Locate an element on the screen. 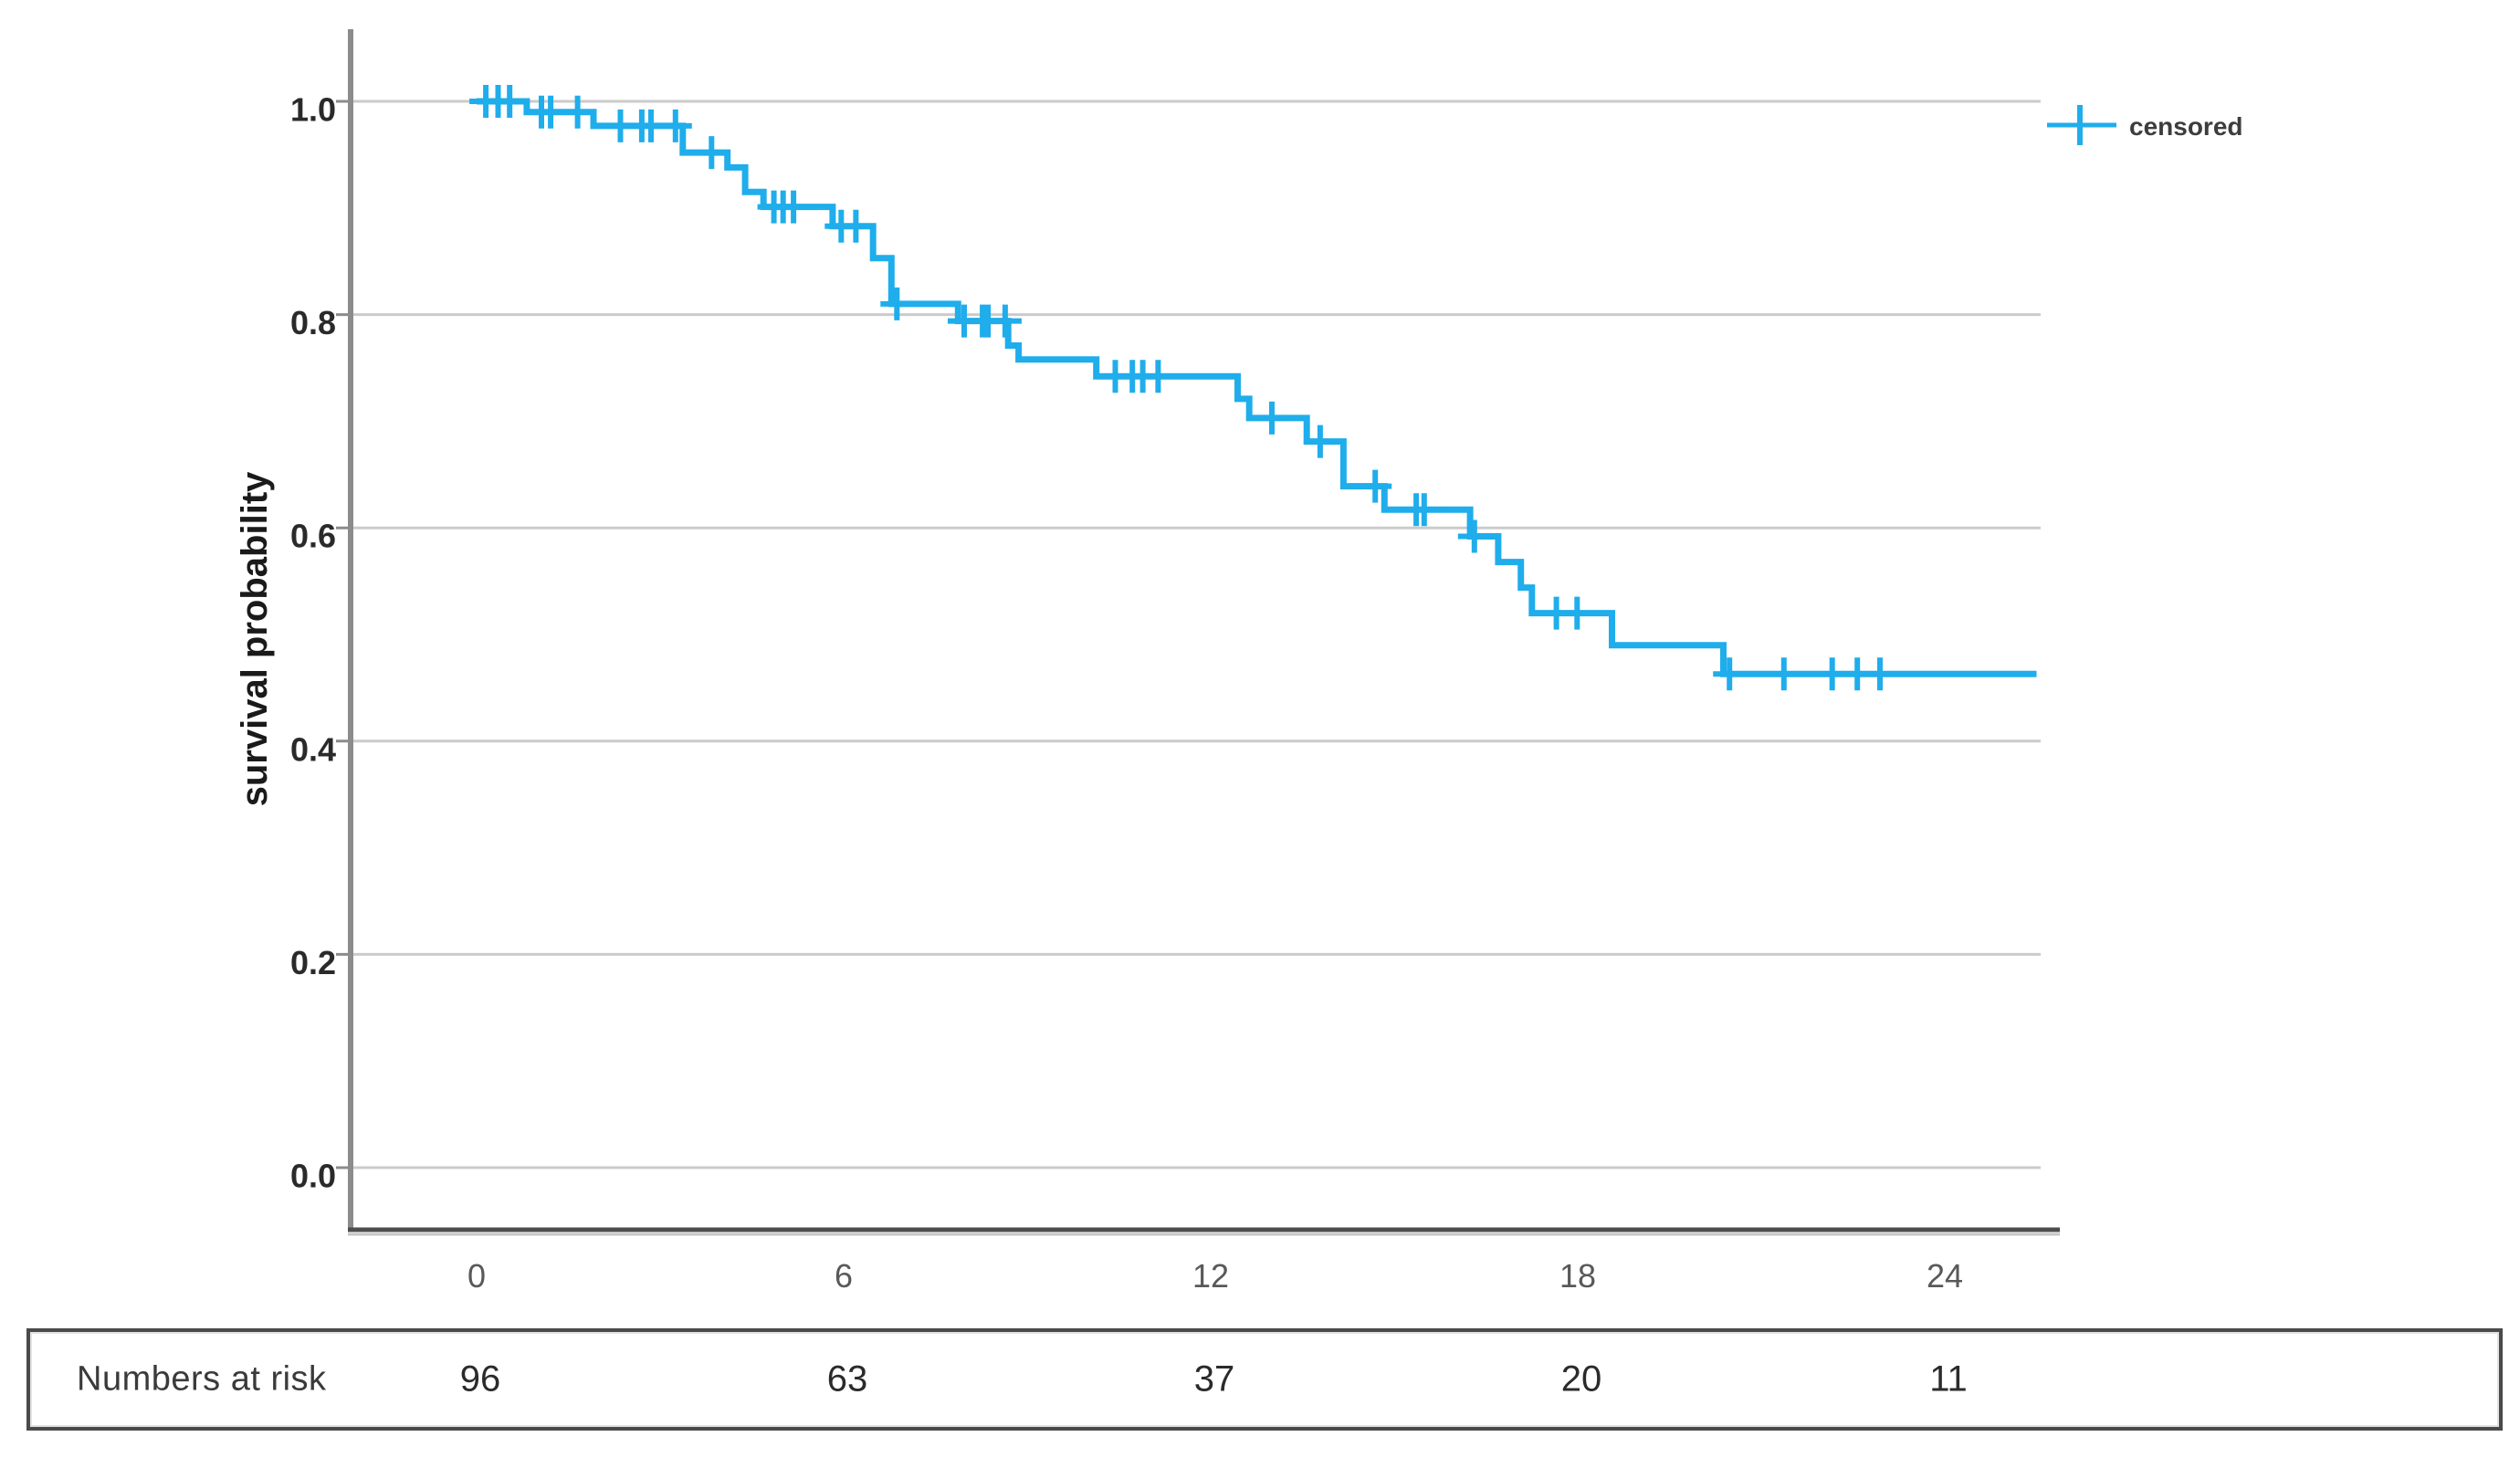 Image resolution: width=2520 pixels, height=1468 pixels. y-tick-label: 0.4 is located at coordinates (313, 749).